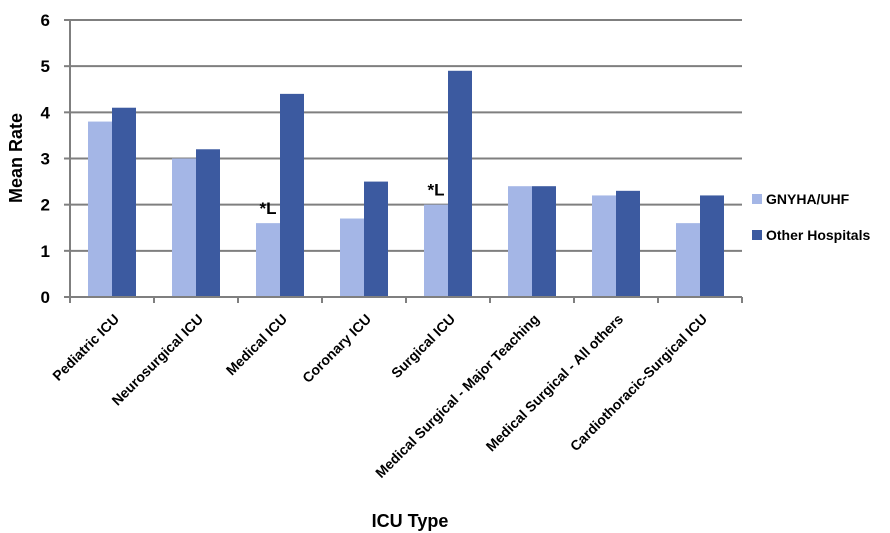 The image size is (890, 533). I want to click on x-axis-title: ICU Type, so click(410, 521).